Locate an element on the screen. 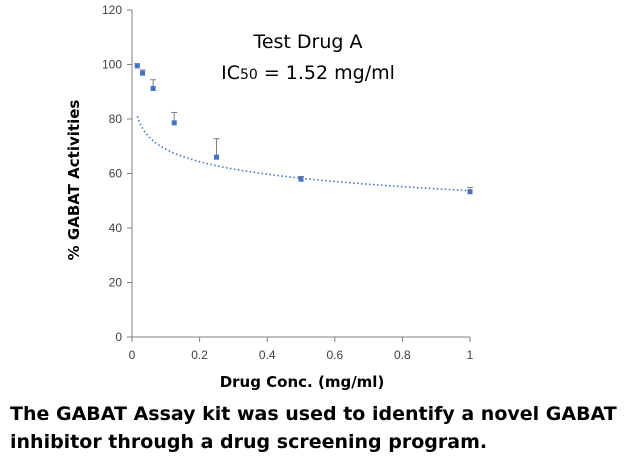 The height and width of the screenshot is (474, 630). y-ticks: 0 20 40 60 80 100 120 is located at coordinates (117, 173).